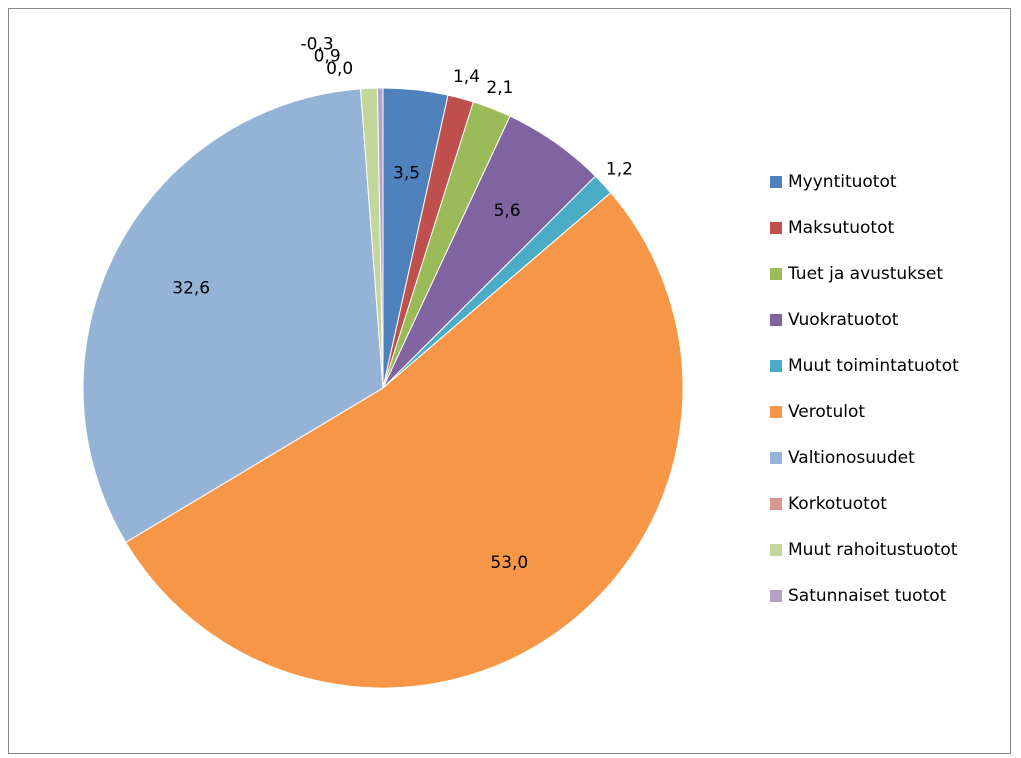 The width and height of the screenshot is (1021, 758). Describe the element at coordinates (826, 412) in the screenshot. I see `legend-label: Verotulot` at that location.